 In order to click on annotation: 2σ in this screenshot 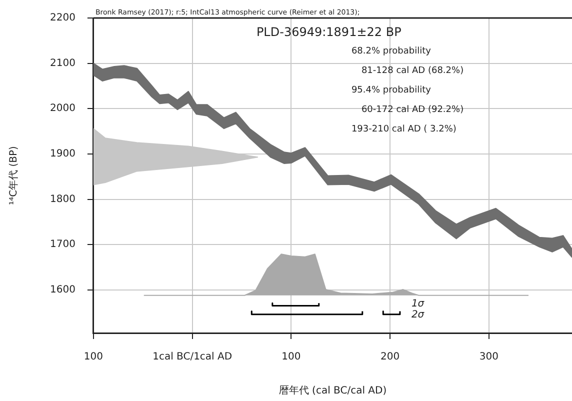, I will do `click(418, 315)`.